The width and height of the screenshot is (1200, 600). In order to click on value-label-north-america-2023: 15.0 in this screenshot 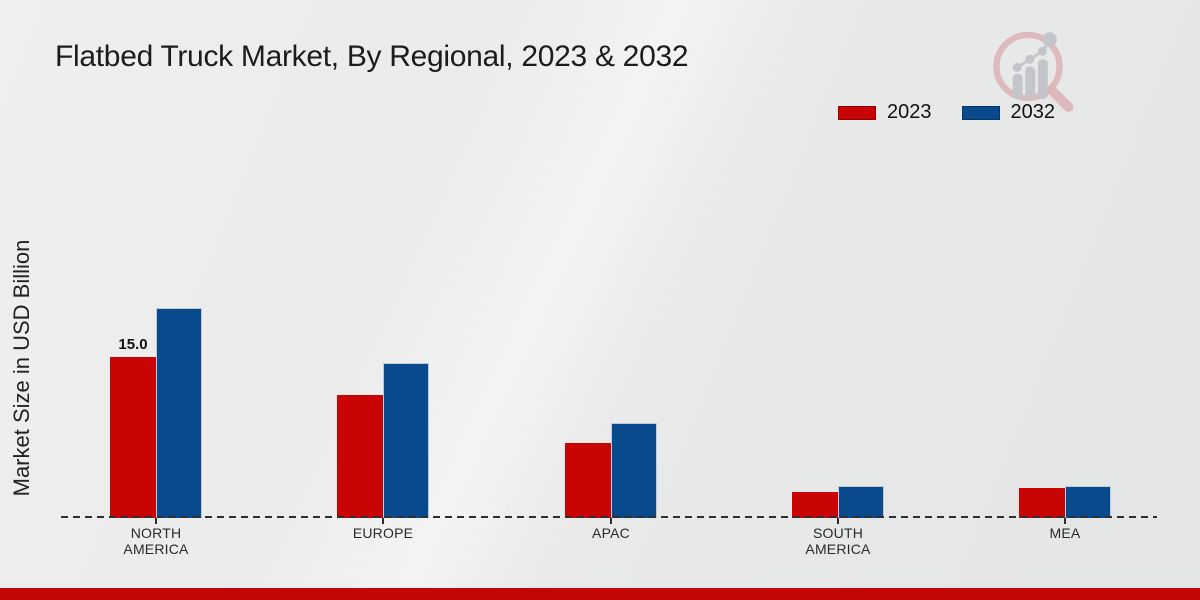, I will do `click(133, 344)`.